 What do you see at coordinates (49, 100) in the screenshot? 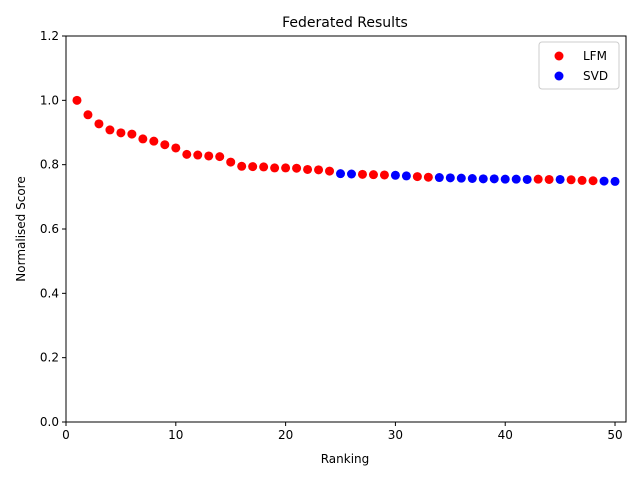
I see `y-tick-label: 1.0` at bounding box center [49, 100].